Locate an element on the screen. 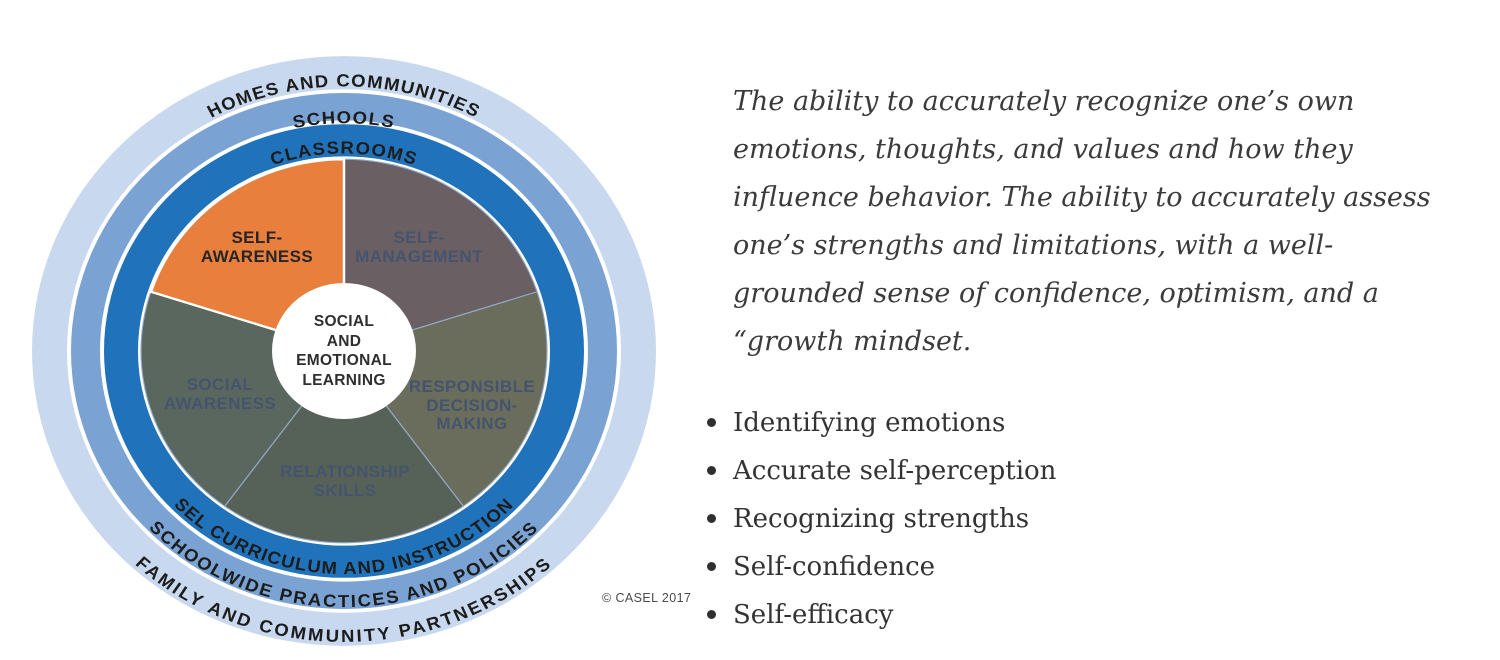 Image resolution: width=1500 pixels, height=660 pixels. wedge-label-line: SOCIAL is located at coordinates (220, 384).